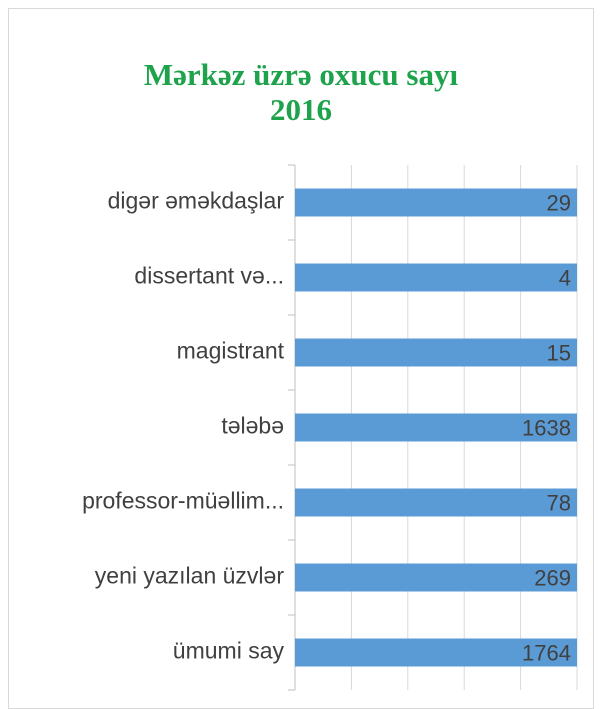 The image size is (602, 709). I want to click on y-tick-label: digər əməkdaşlar, so click(196, 201).